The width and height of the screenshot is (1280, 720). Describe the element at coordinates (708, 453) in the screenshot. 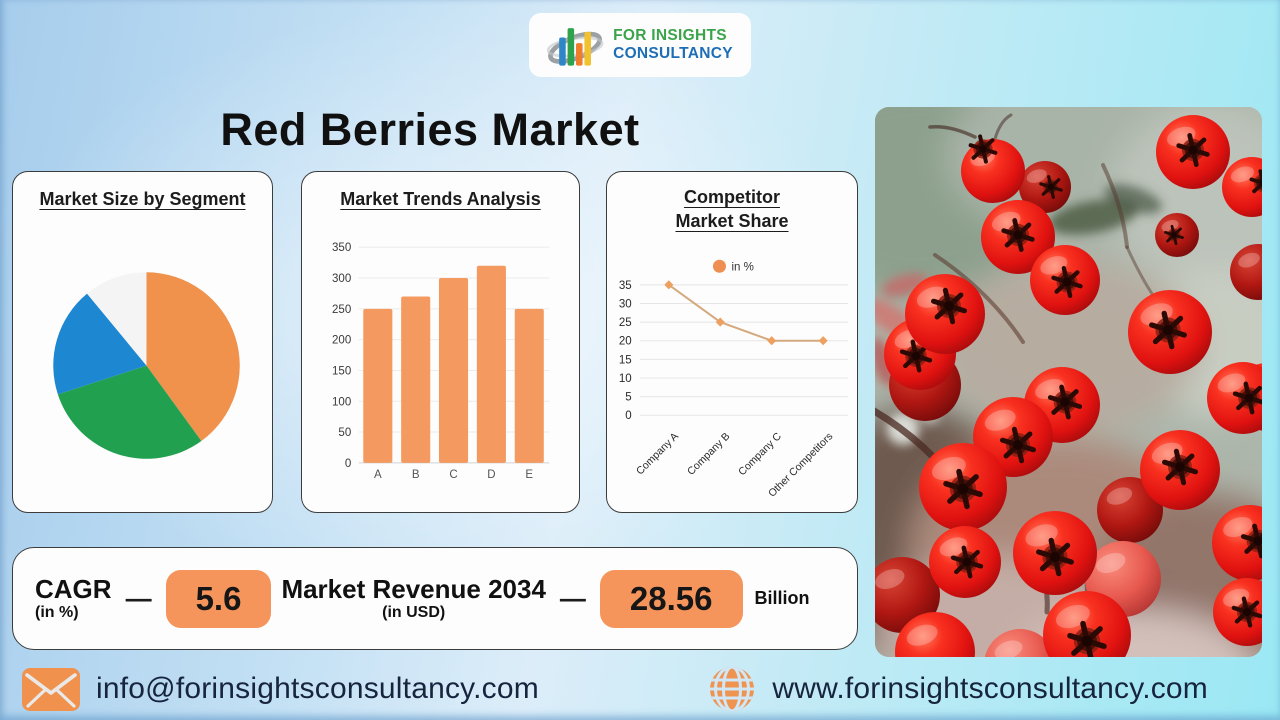

I see `svg-text: Company B` at that location.